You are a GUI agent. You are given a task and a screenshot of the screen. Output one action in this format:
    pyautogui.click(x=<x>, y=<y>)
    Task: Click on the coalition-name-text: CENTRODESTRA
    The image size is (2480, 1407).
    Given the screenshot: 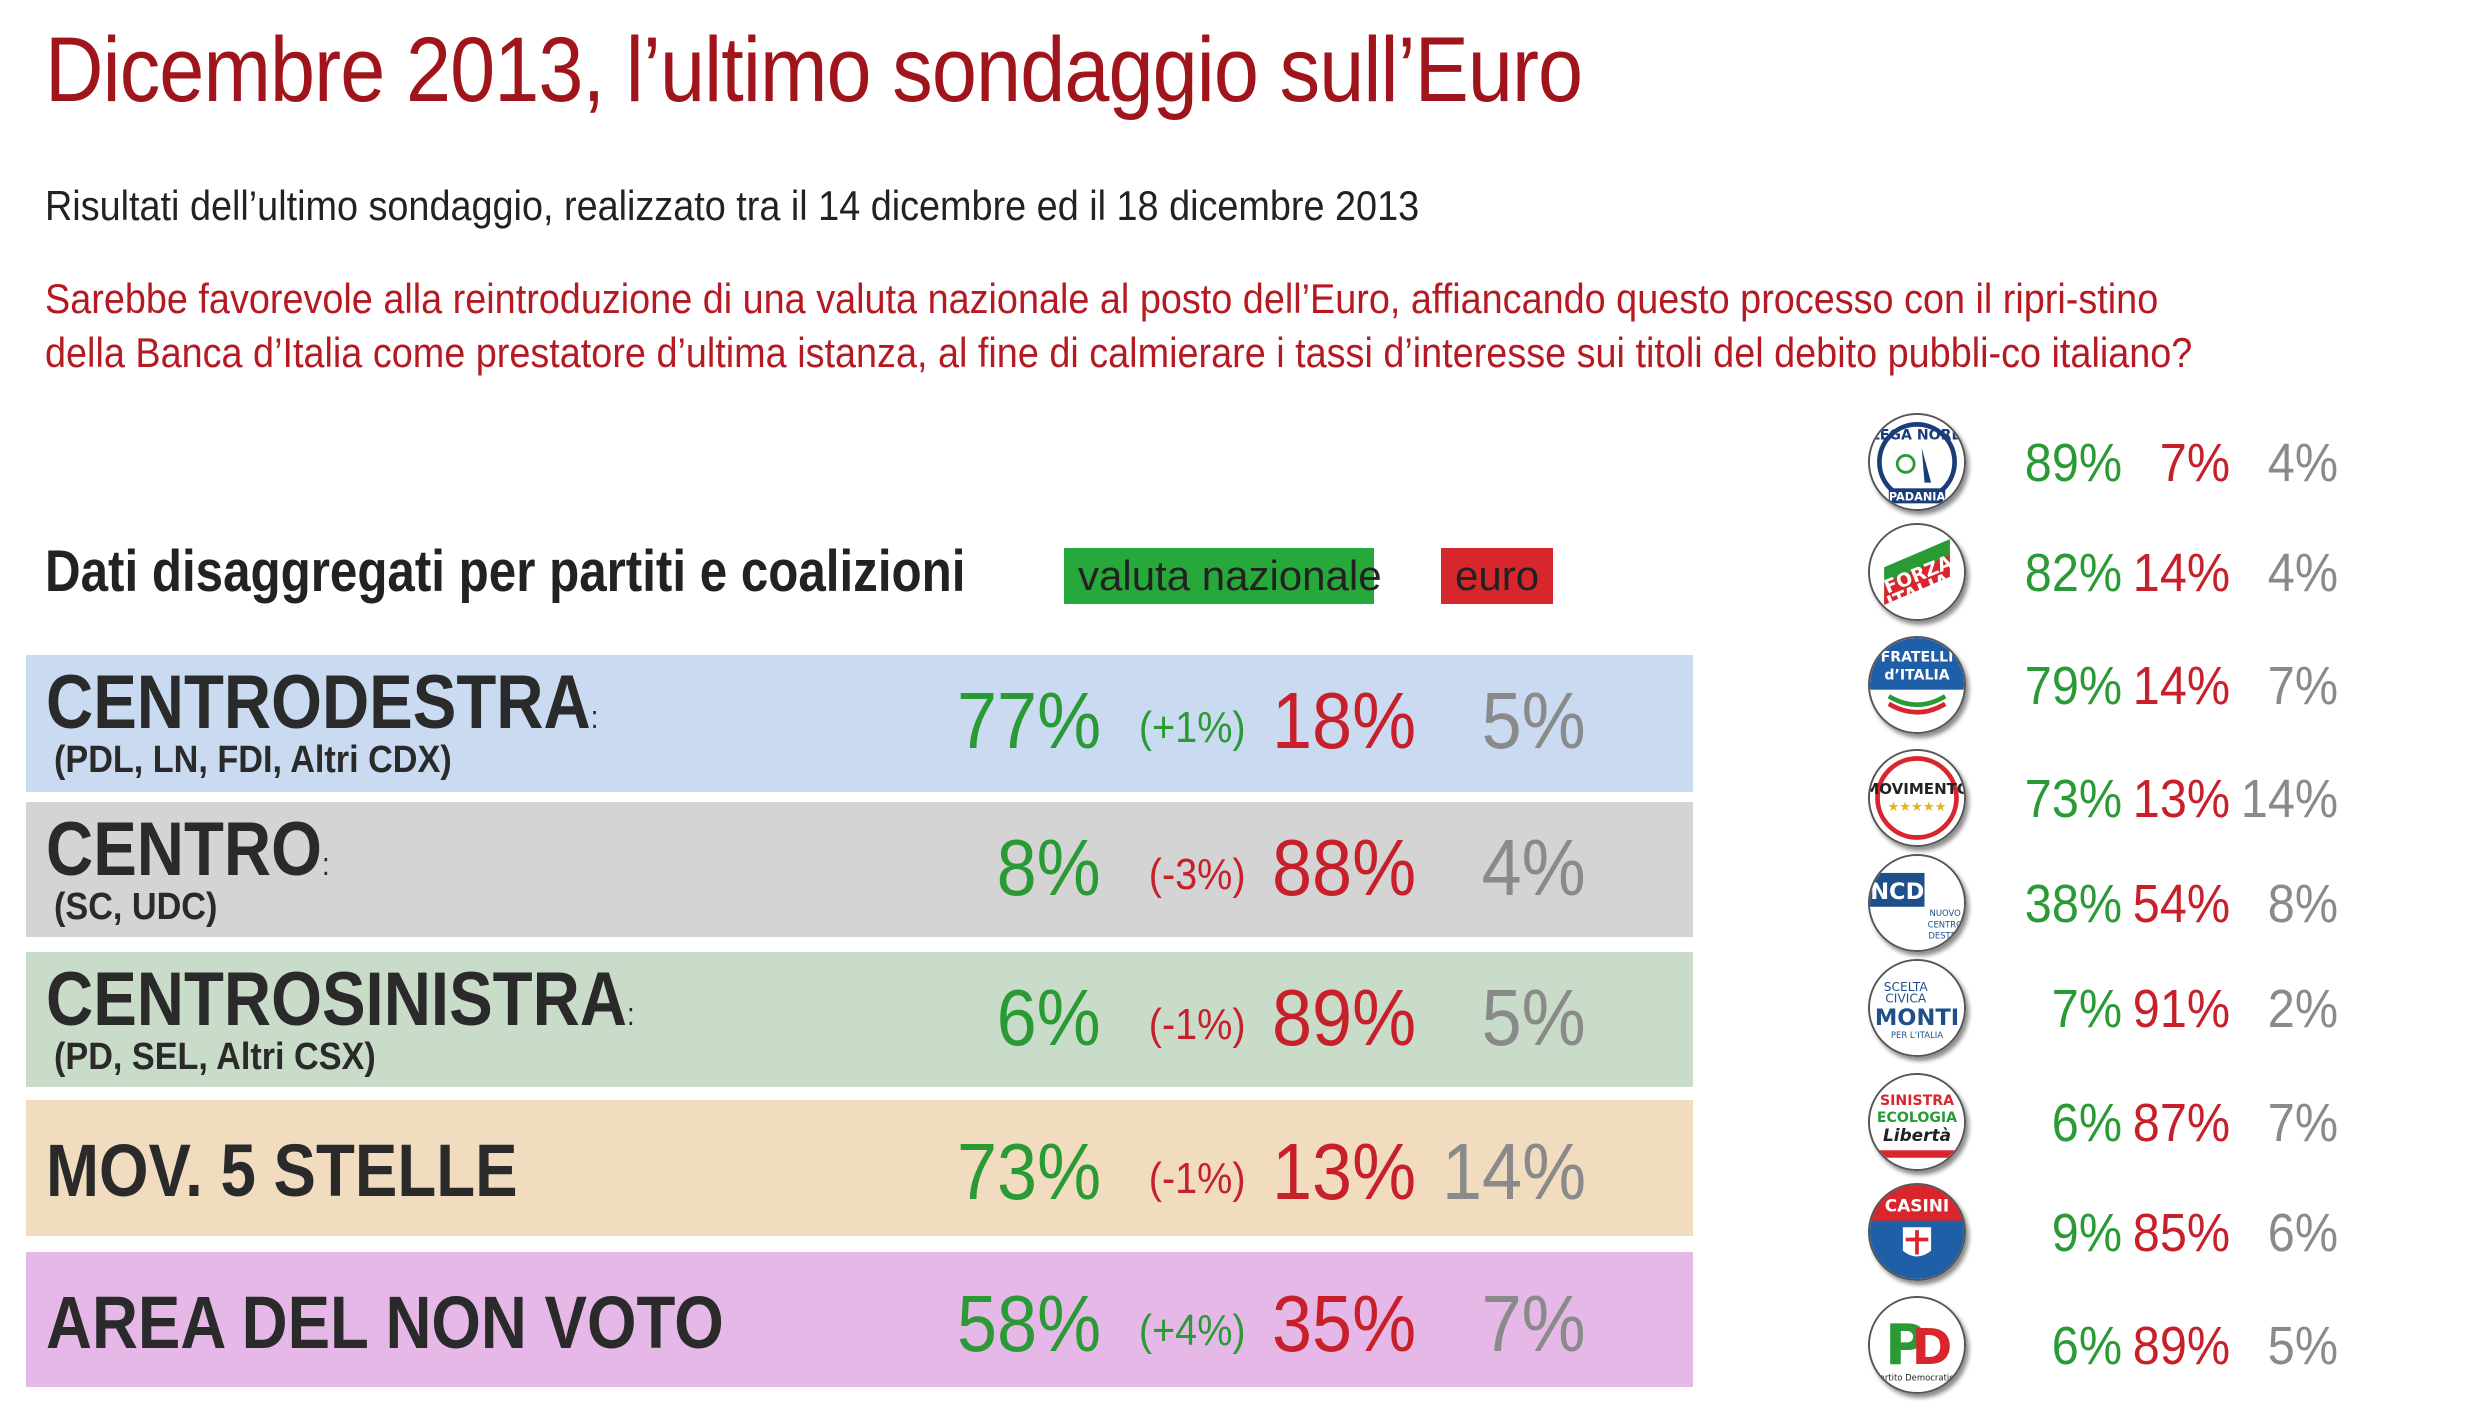 What is the action you would take?
    pyautogui.click(x=318, y=702)
    